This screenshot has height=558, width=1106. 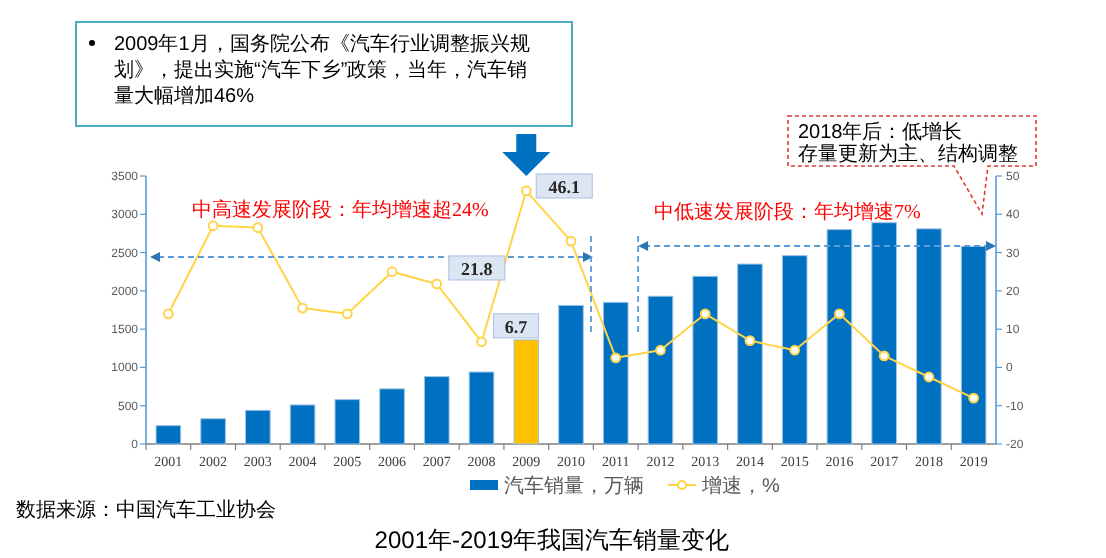 I want to click on data-label: 46.1, so click(x=565, y=187).